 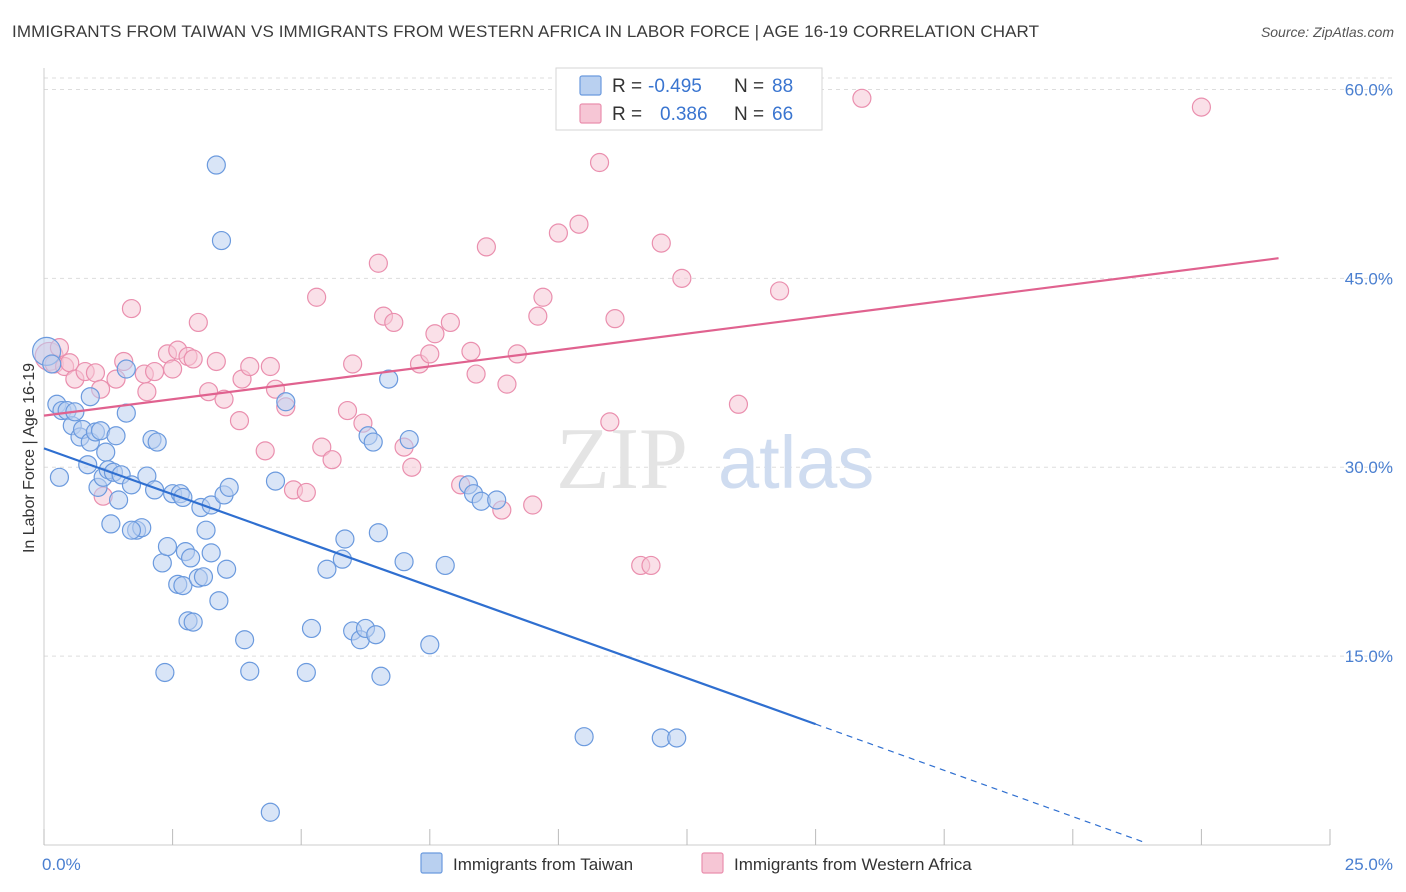 What do you see at coordinates (675, 86) in the screenshot?
I see `stats-r-value-taiwan: -0.495` at bounding box center [675, 86].